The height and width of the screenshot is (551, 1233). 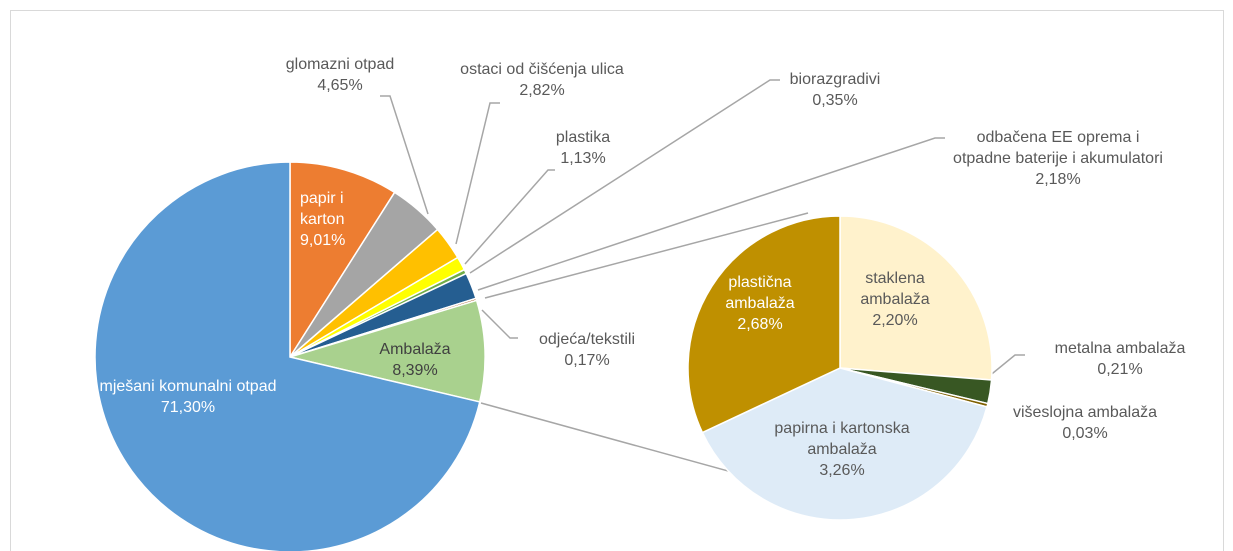 I want to click on data-label: odjeća/tekstili 0,17%, so click(x=587, y=350).